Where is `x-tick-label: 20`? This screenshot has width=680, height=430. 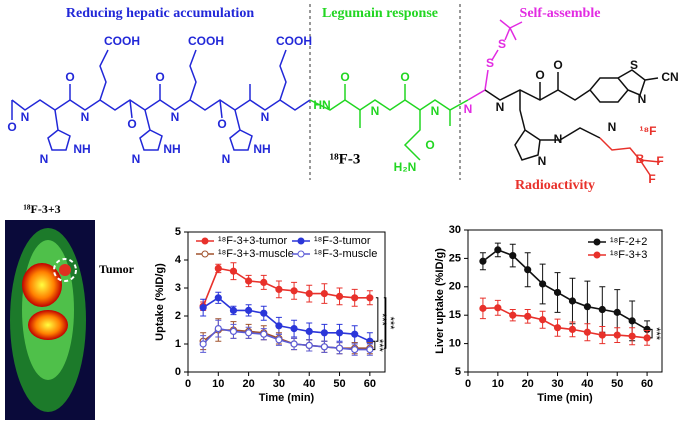 x-tick-label: 20 is located at coordinates (528, 384).